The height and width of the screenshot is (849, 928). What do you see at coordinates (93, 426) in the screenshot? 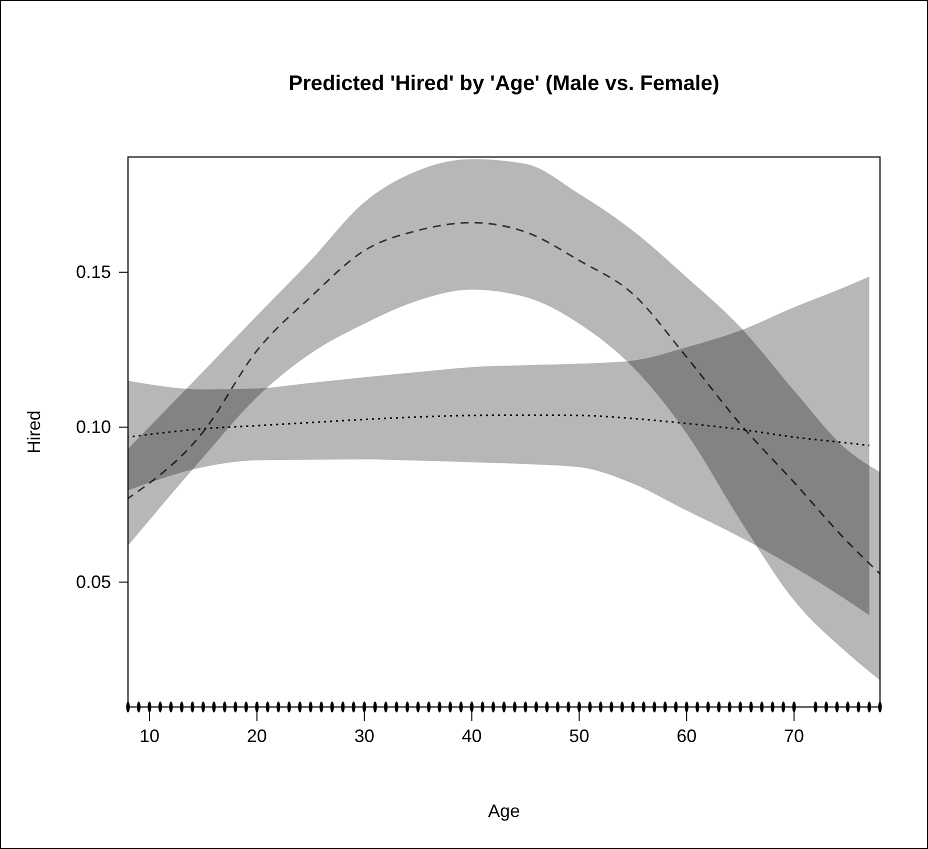
I see `y-tick-label: 0.10` at bounding box center [93, 426].